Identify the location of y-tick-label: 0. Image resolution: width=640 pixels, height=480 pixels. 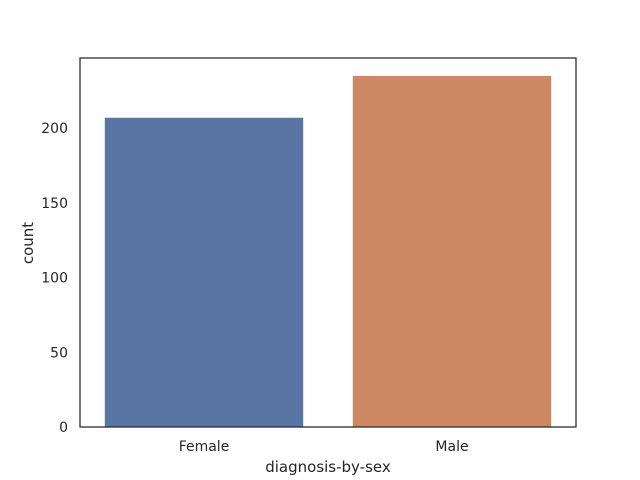
(63, 428).